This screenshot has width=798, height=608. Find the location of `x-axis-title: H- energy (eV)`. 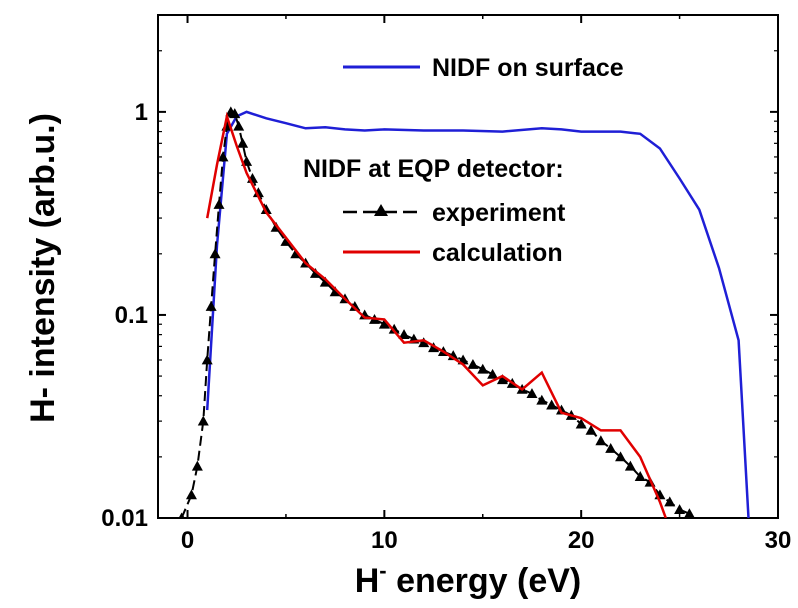

x-axis-title: H- energy (eV) is located at coordinates (468, 579).